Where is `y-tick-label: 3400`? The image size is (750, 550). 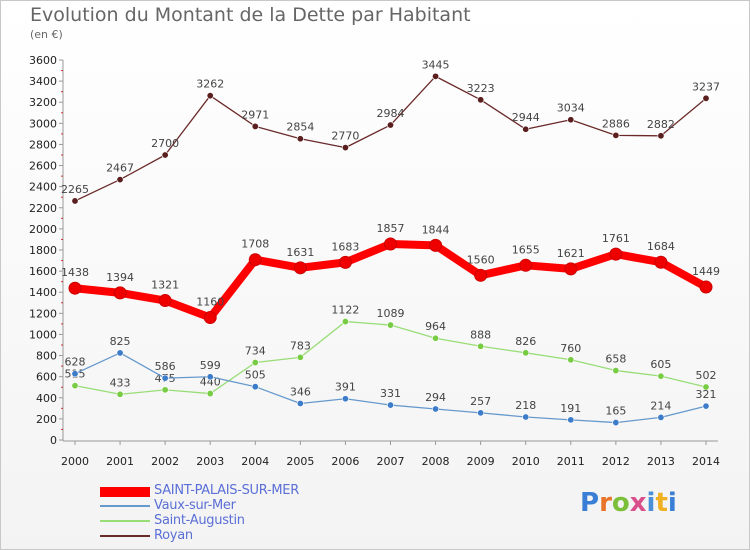 y-tick-label: 3400 is located at coordinates (43, 81).